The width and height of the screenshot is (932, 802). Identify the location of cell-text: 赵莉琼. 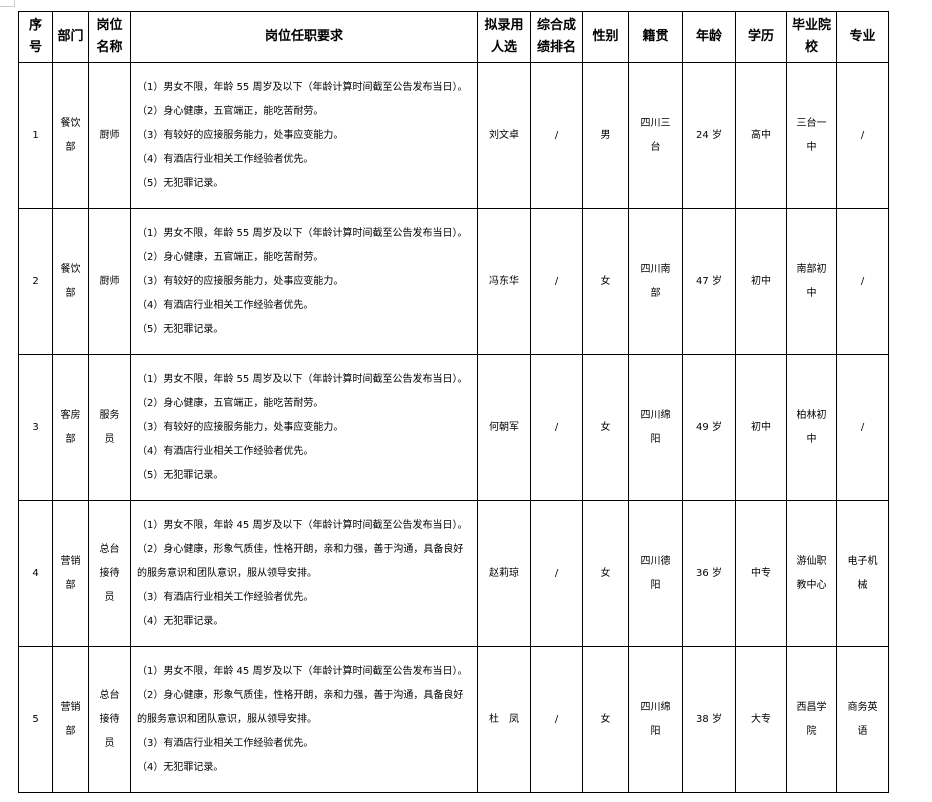
(504, 573).